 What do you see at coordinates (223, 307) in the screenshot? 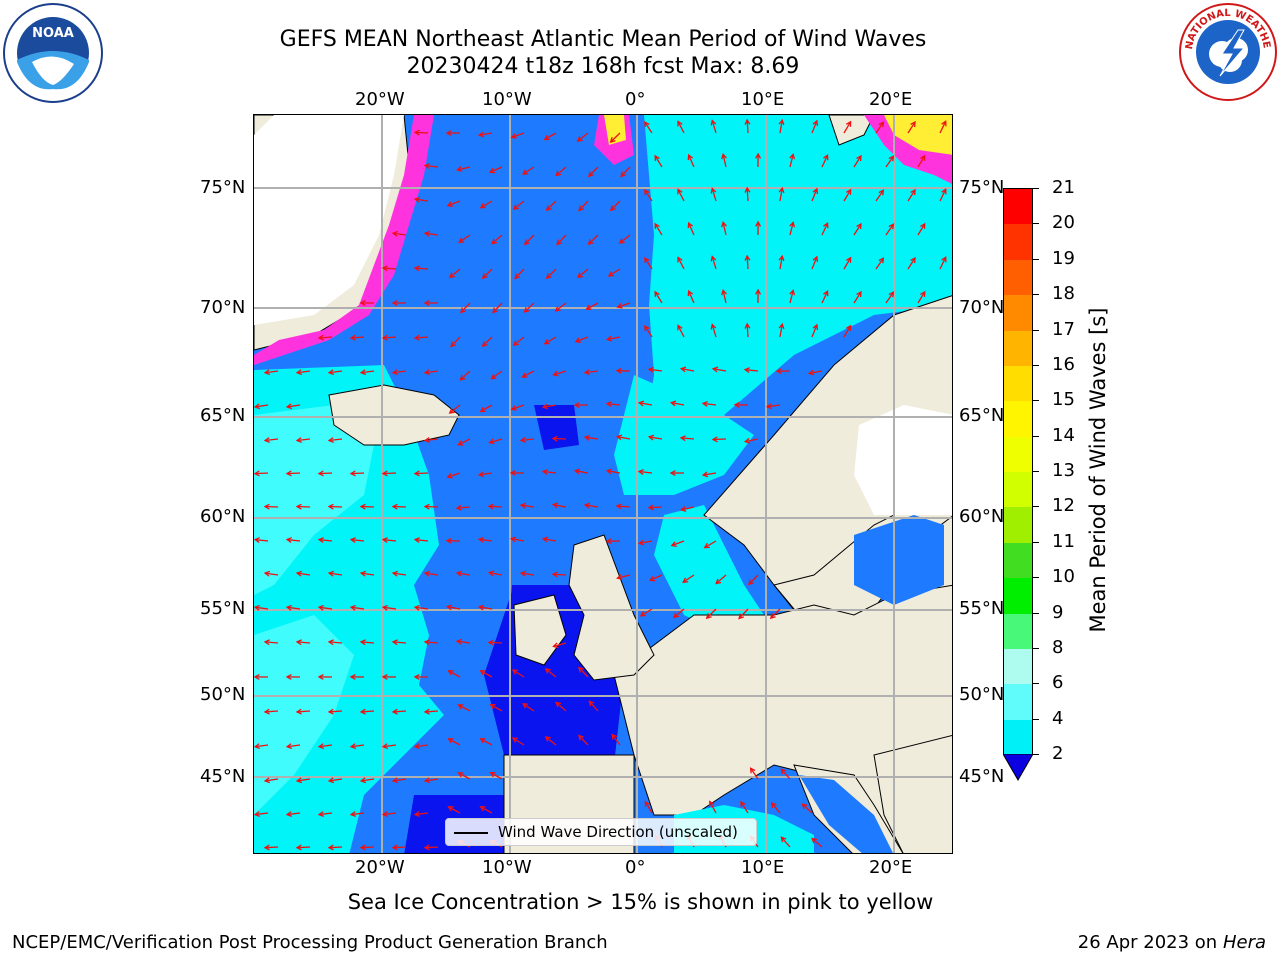
I see `lat-tick-left: 70°N` at bounding box center [223, 307].